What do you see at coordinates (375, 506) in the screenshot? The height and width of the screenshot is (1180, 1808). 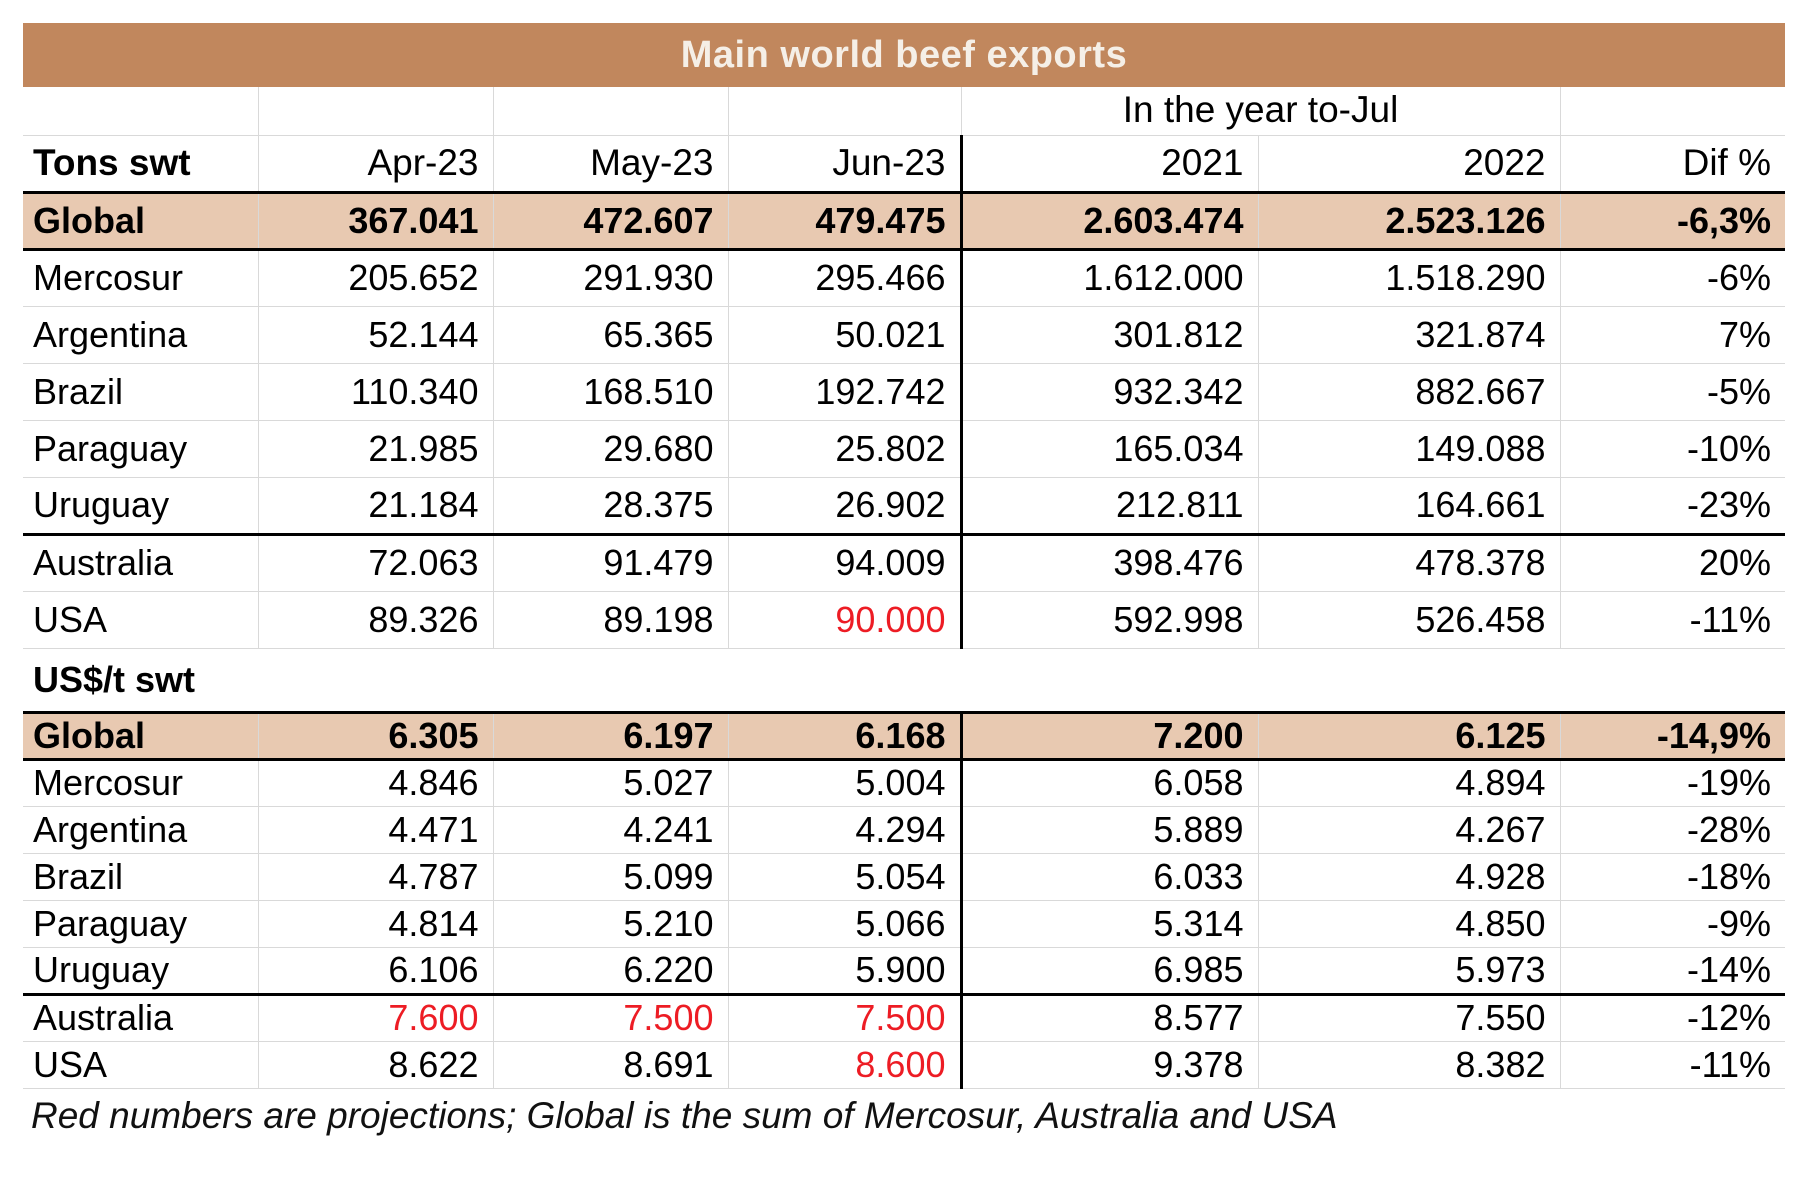 I see `value-cell: 21.184` at bounding box center [375, 506].